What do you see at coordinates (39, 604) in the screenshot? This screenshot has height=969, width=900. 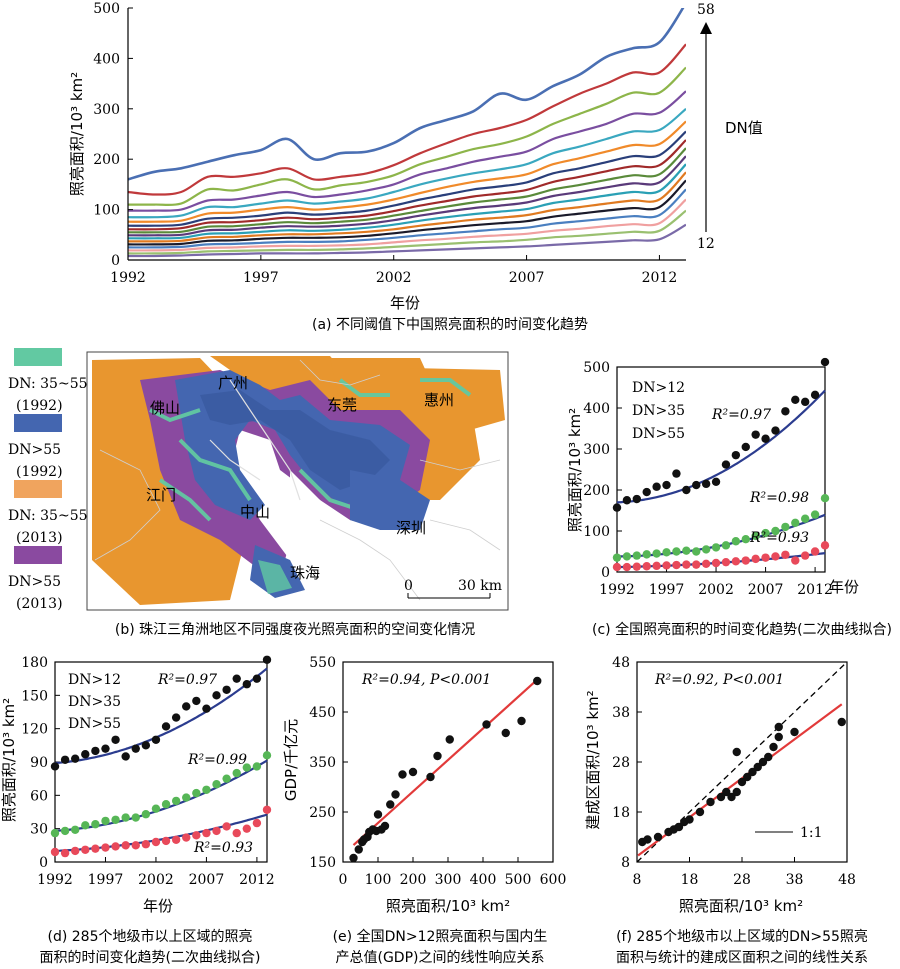 I see `map-legend-year: (2013)` at bounding box center [39, 604].